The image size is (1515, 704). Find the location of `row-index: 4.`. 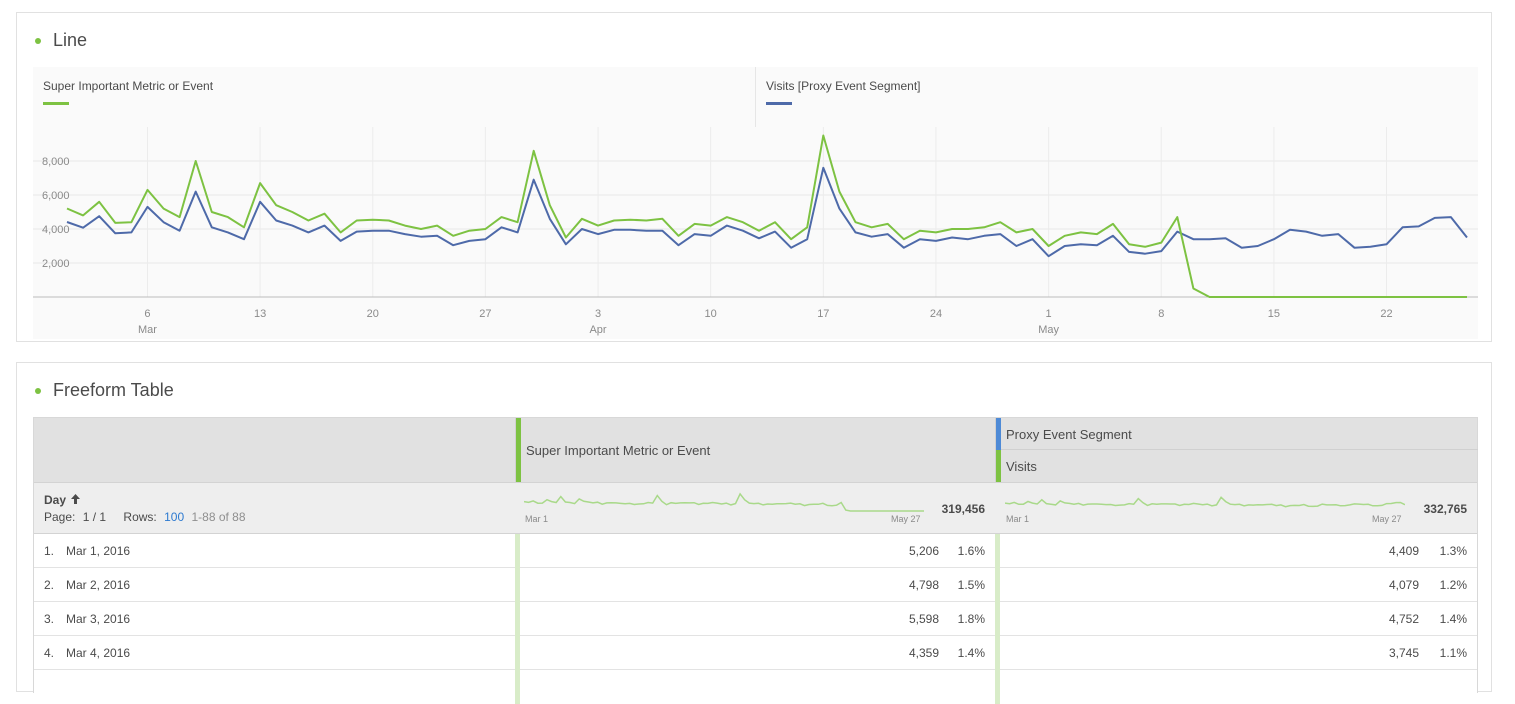

row-index: 4. is located at coordinates (49, 653).